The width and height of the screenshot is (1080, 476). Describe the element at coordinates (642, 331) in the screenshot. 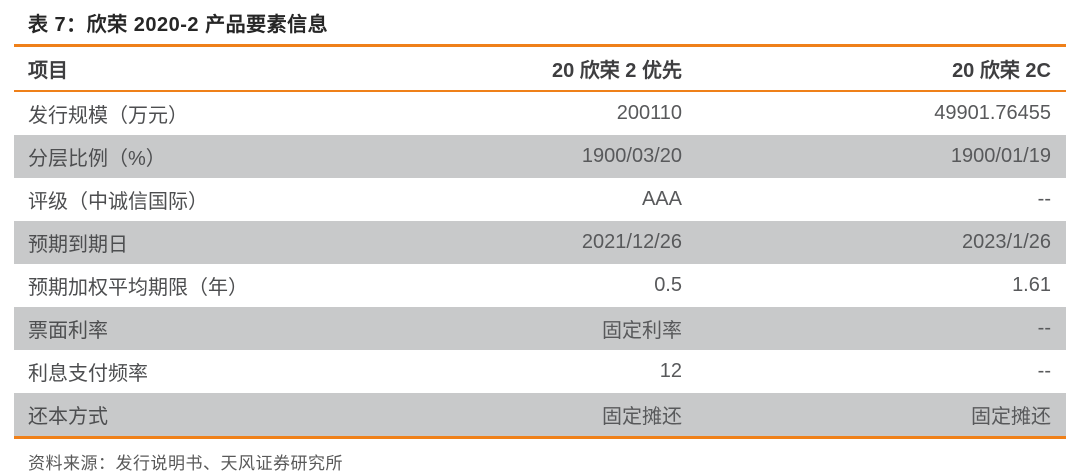

I see `cell-senior-tranche-value: 固定利率` at that location.